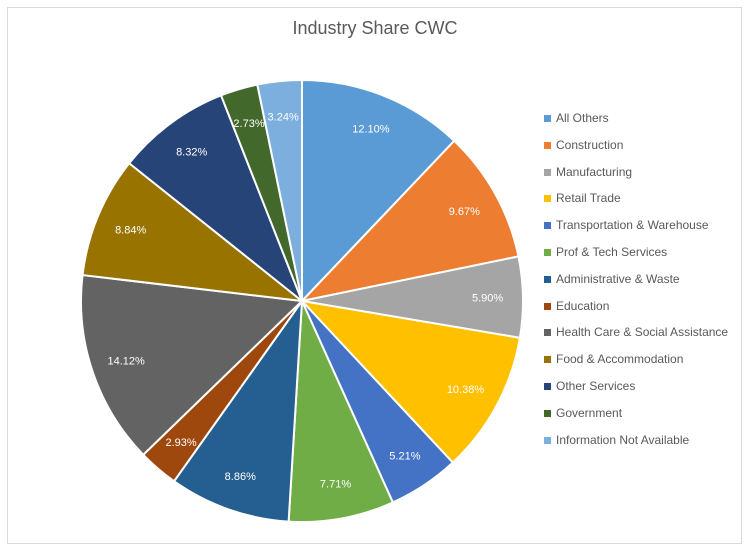 The image size is (750, 551). Describe the element at coordinates (487, 299) in the screenshot. I see `data-label: 5.90%` at that location.